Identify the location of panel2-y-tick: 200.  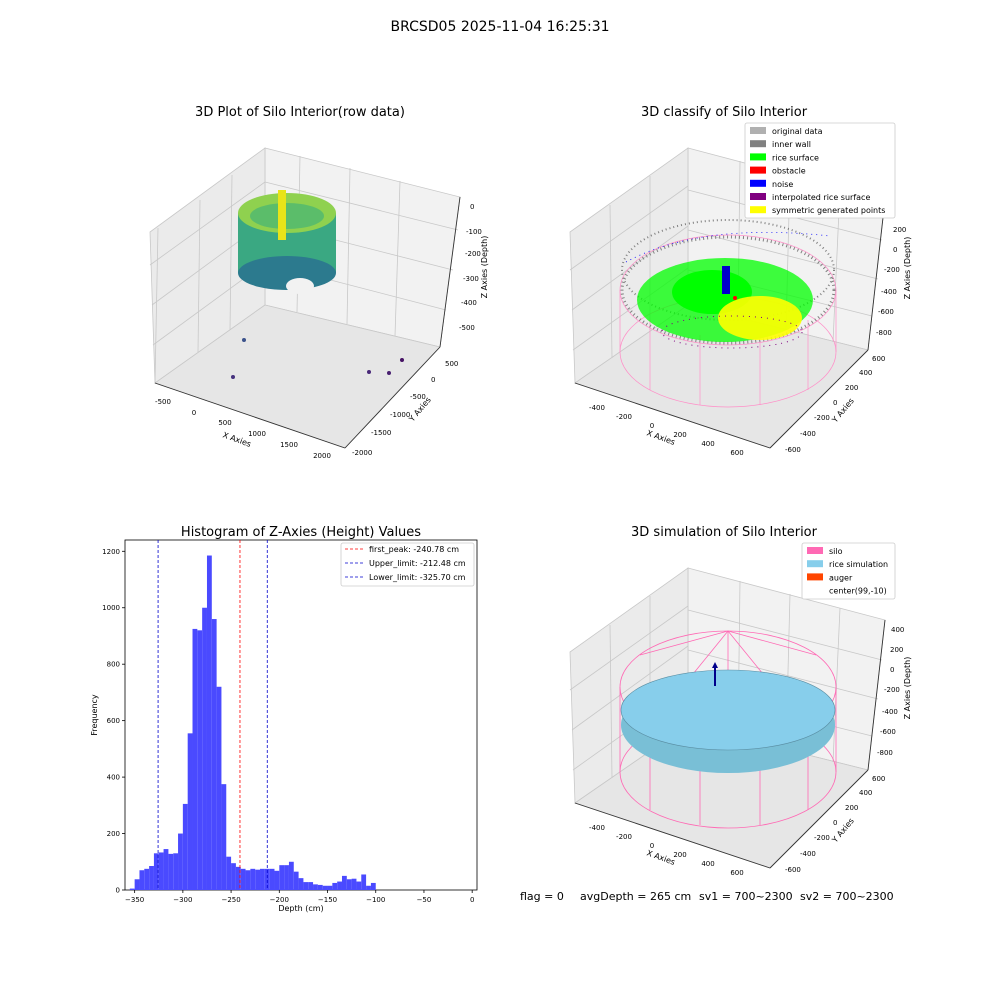
(851, 388).